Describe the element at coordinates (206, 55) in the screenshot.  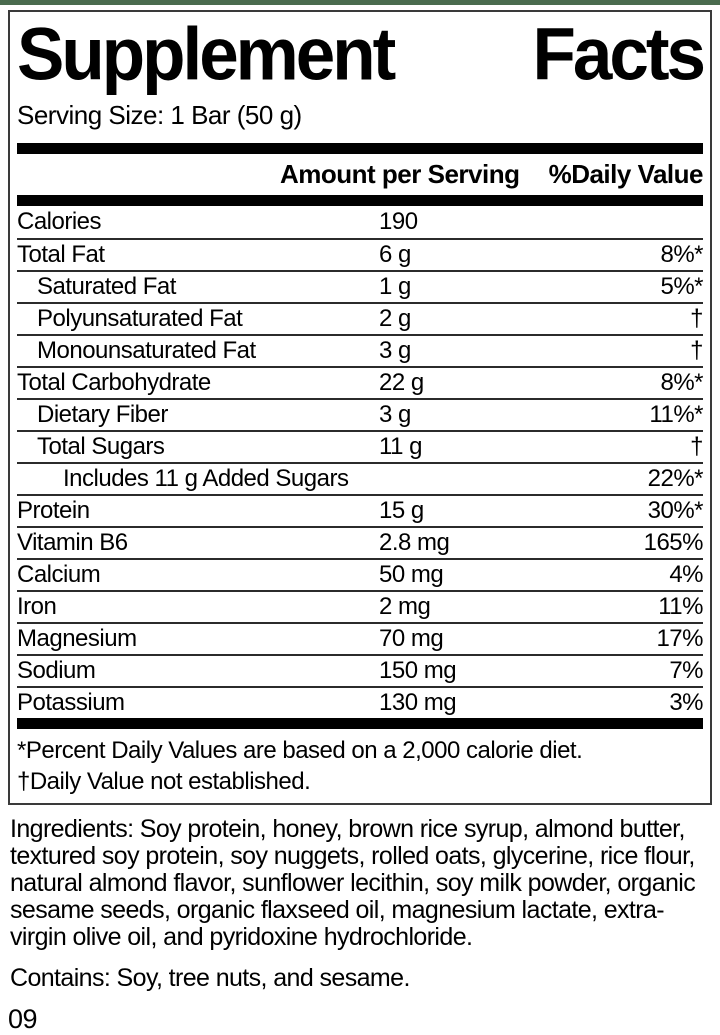
I see `panel-title-word-supplement: Supplement` at that location.